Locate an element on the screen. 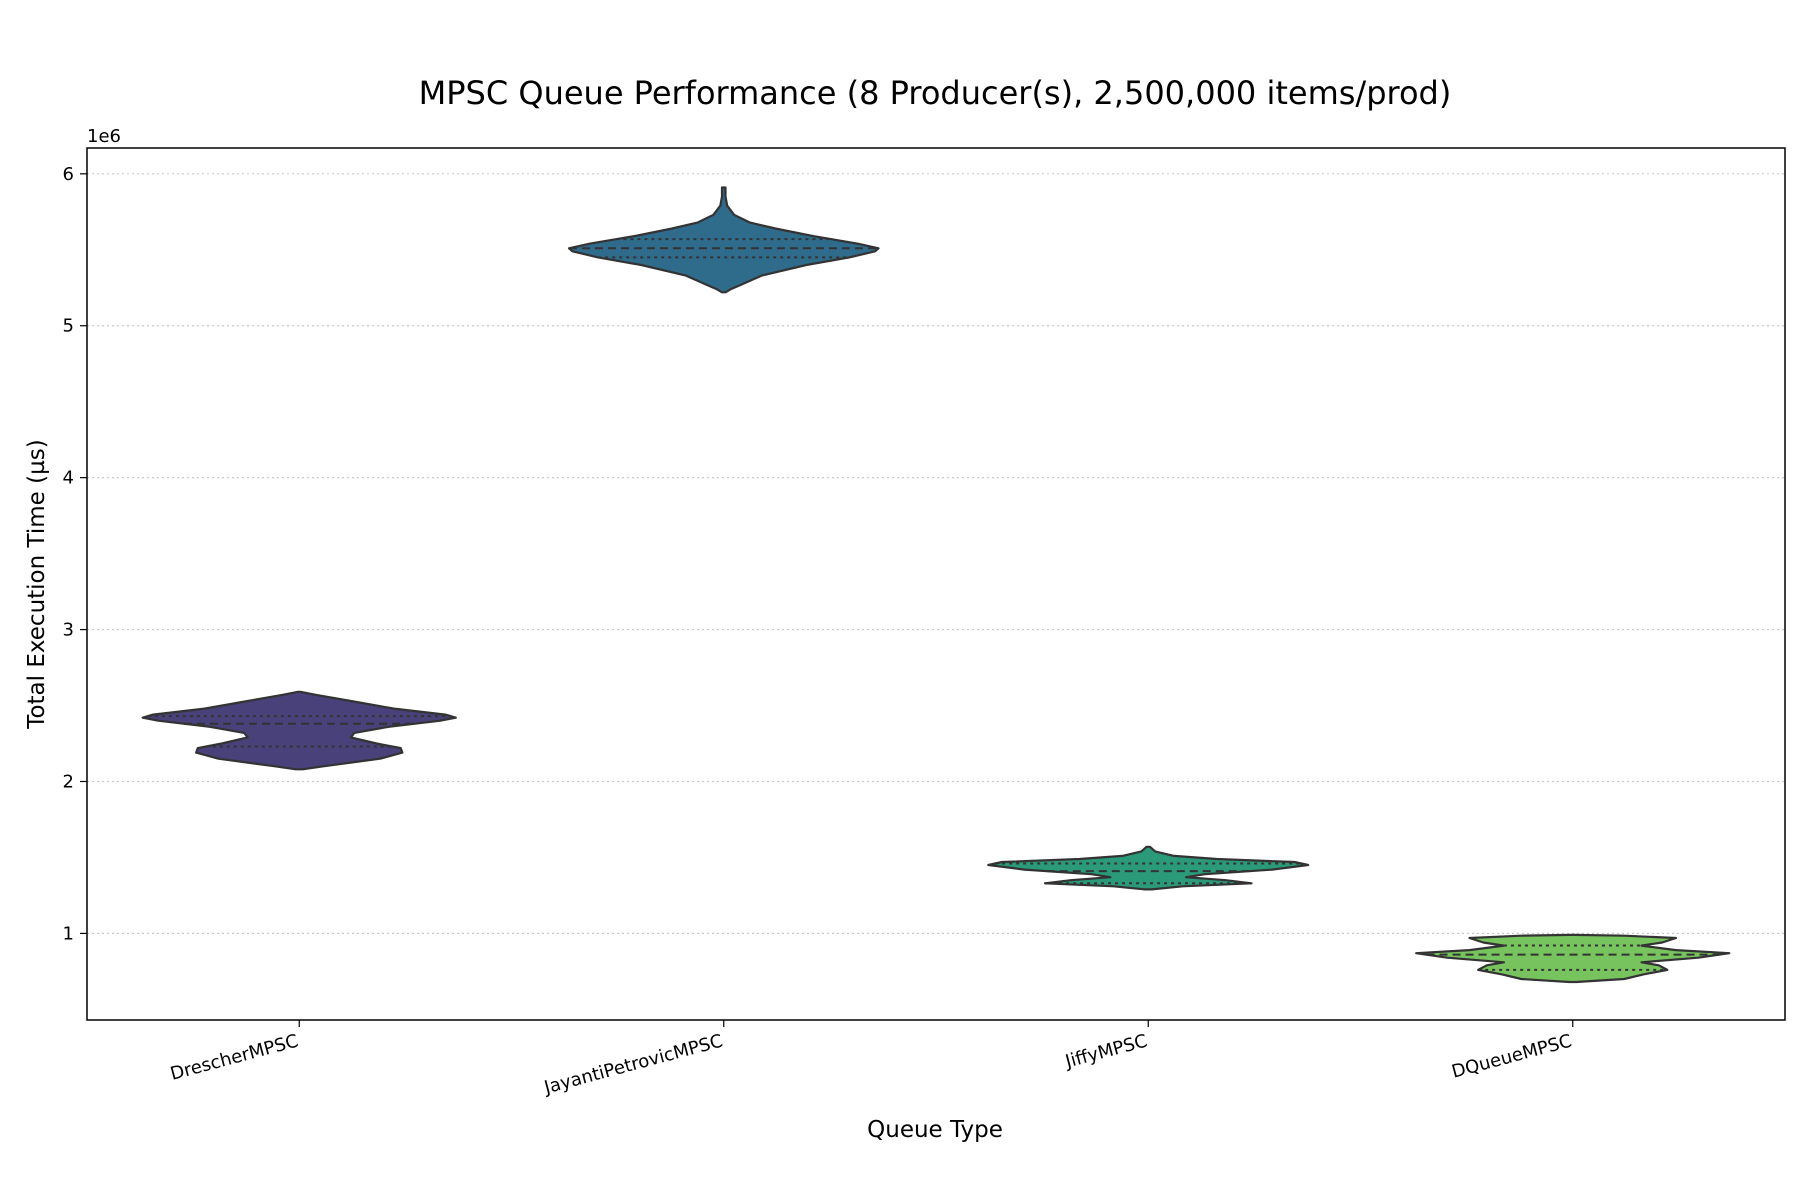 The width and height of the screenshot is (1800, 1200). x-axis-label: Queue Type is located at coordinates (935, 1130).